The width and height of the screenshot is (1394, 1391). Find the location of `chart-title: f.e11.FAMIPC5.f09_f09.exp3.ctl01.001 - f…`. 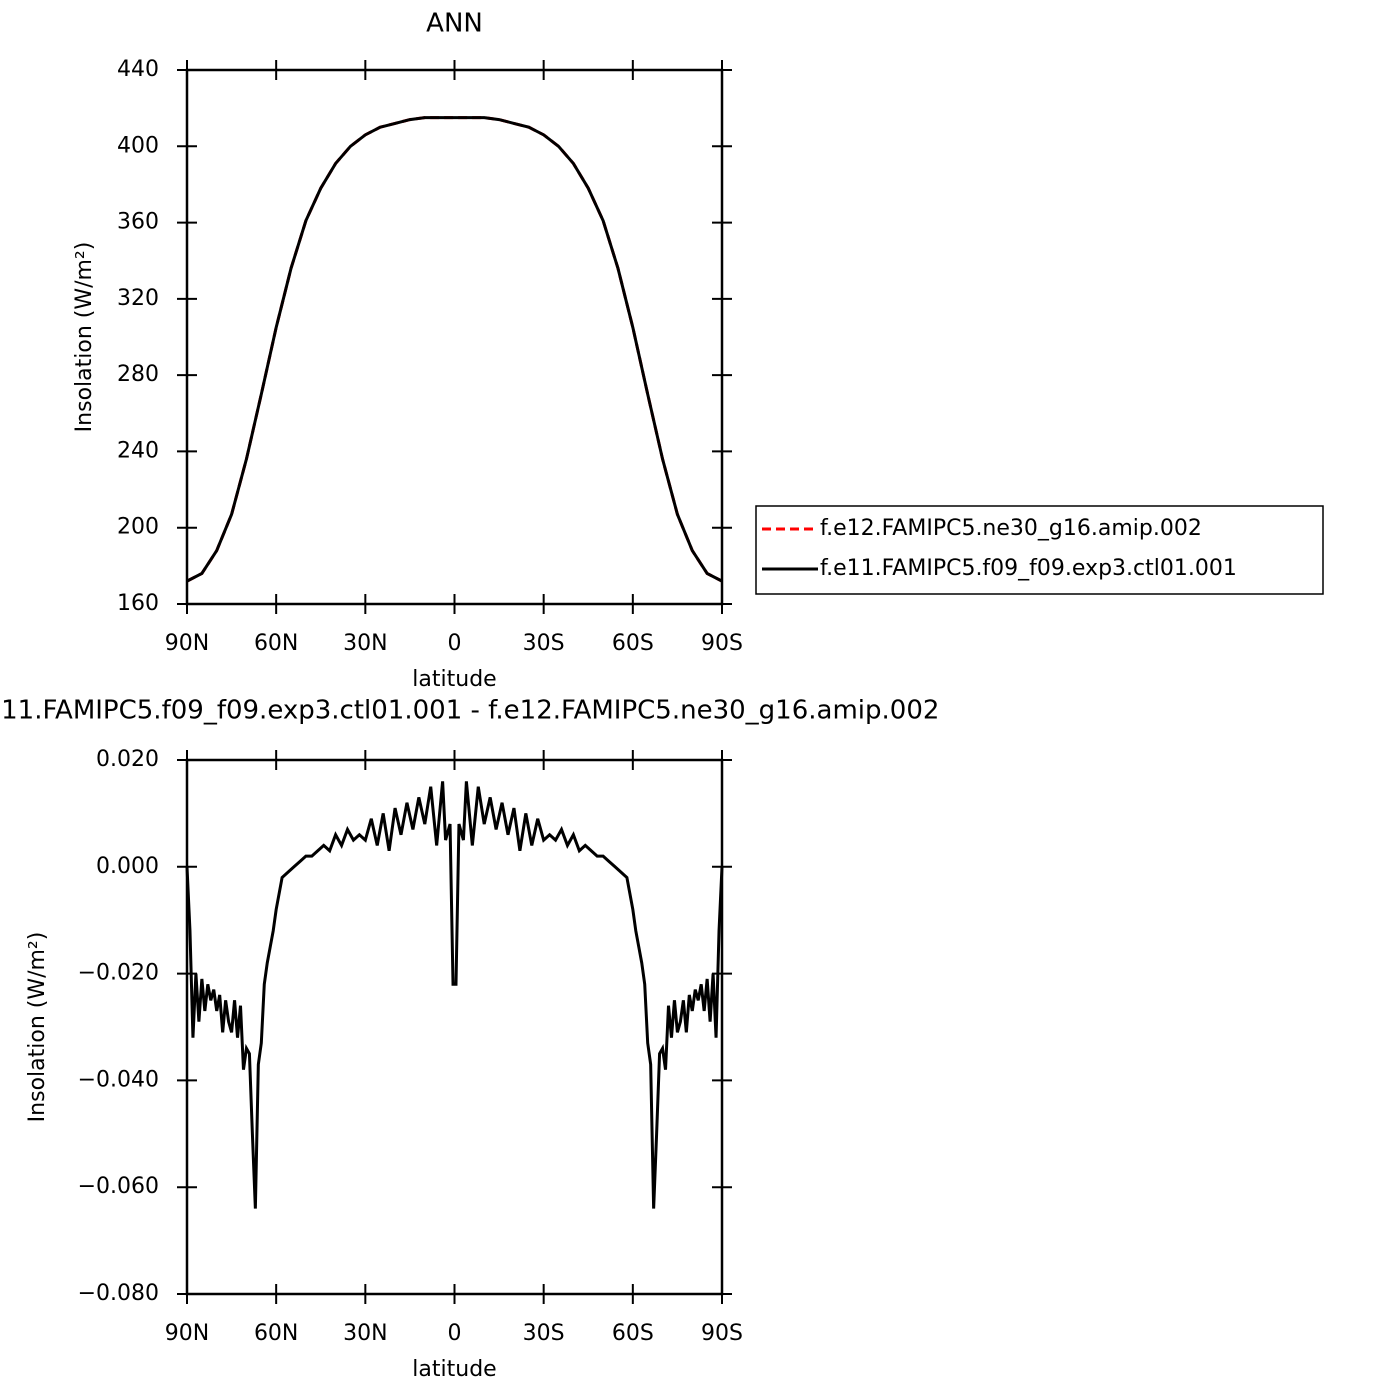

chart-title: f.e11.FAMIPC5.f09_f09.exp3.ctl01.001 - f… is located at coordinates (469, 711).